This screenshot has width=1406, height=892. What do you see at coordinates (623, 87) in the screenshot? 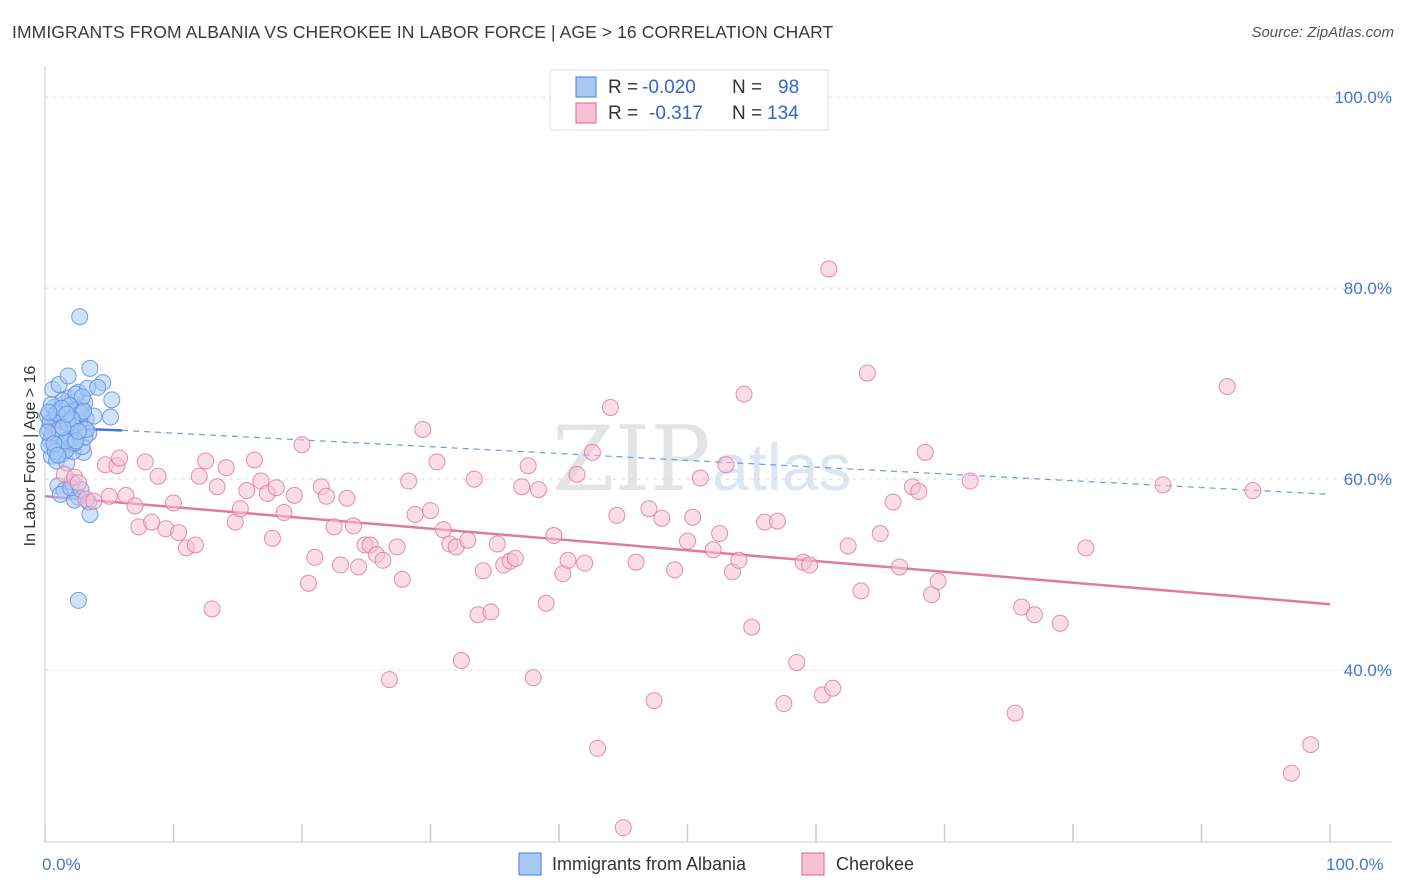
I see `legend-r-label-albania: R =` at bounding box center [623, 87].